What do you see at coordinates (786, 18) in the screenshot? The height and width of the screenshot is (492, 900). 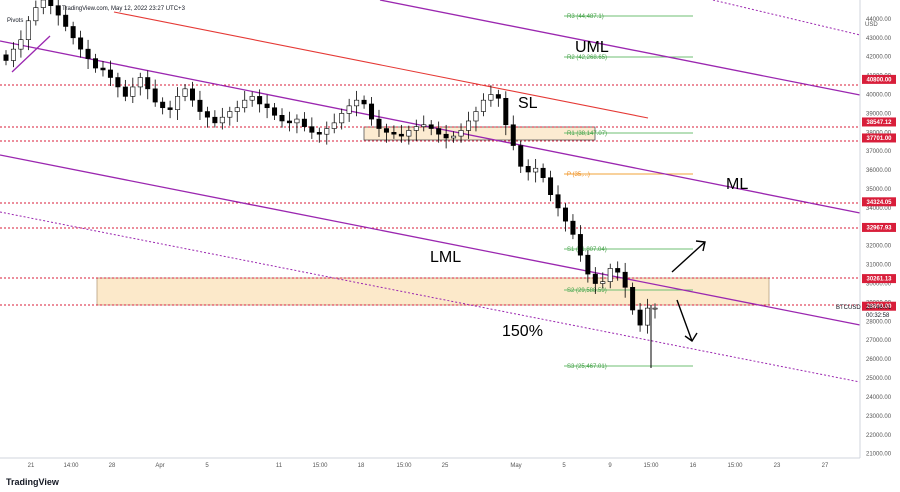 I see `upper-extension-line` at bounding box center [786, 18].